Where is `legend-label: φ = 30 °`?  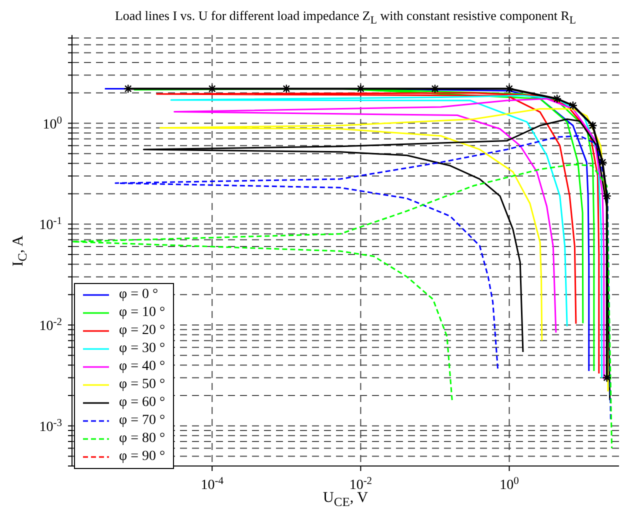 legend-label: φ = 30 ° is located at coordinates (142, 349).